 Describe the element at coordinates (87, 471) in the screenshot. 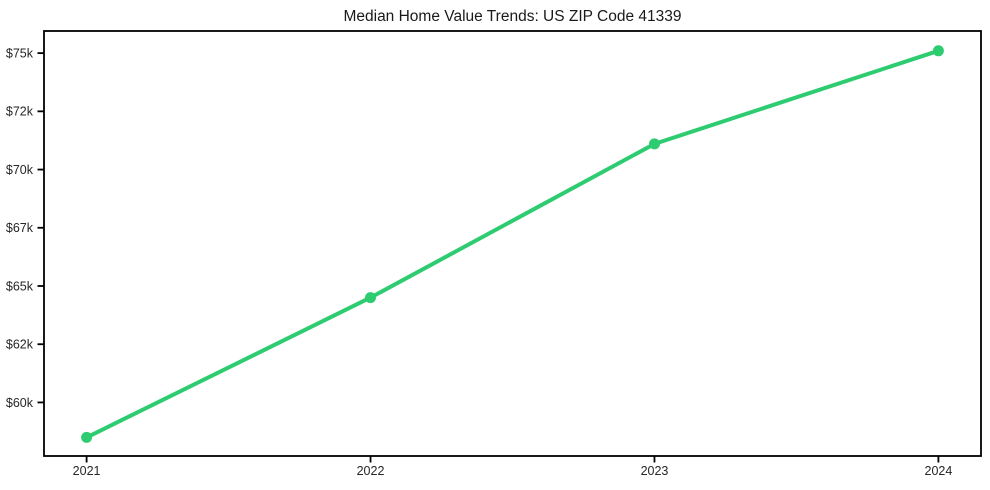

I see `x-tick-label: 2021` at that location.